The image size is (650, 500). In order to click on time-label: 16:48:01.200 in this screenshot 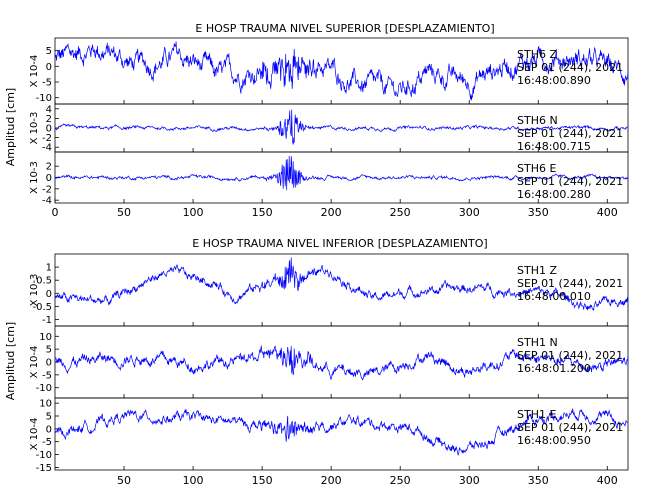, I will do `click(554, 368)`.